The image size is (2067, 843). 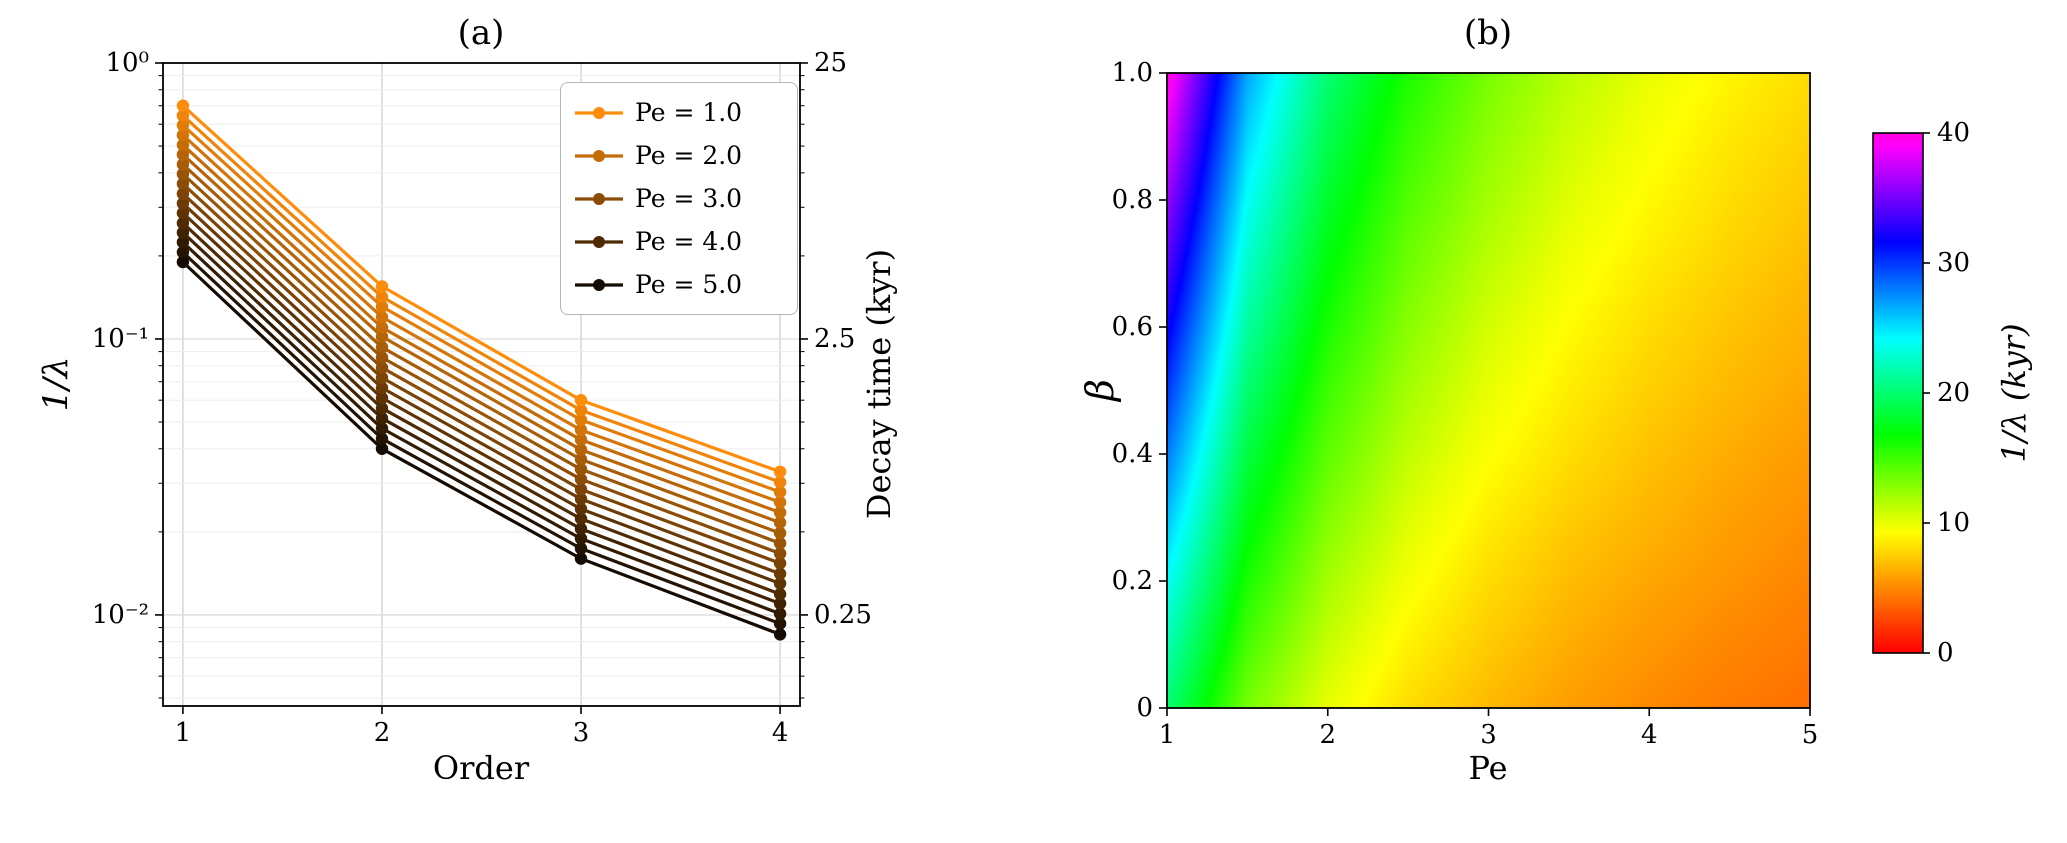 I want to click on panel-b-xlabel: Pe, so click(x=1488, y=768).